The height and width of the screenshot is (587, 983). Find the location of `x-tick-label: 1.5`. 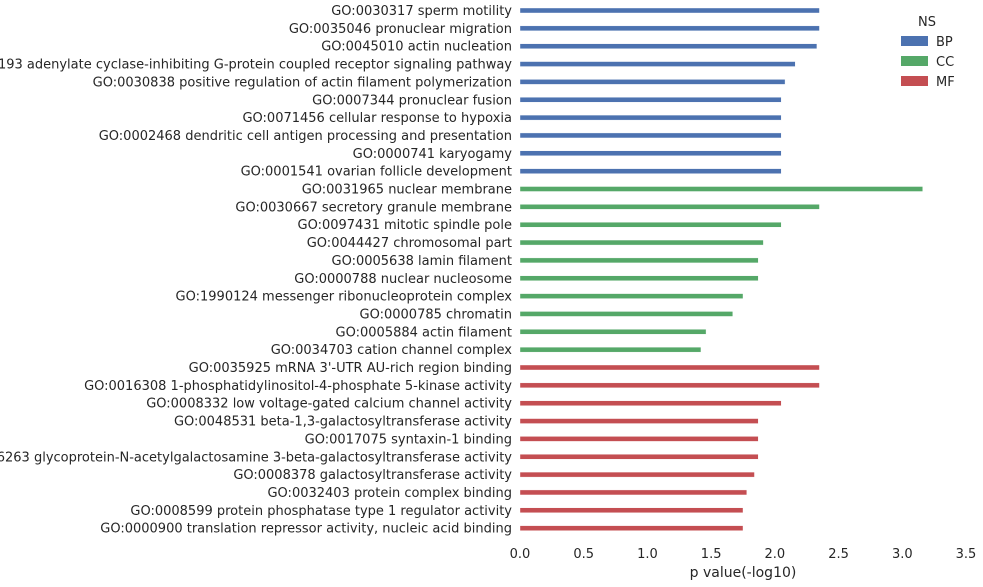

x-tick-label: 1.5 is located at coordinates (711, 554).